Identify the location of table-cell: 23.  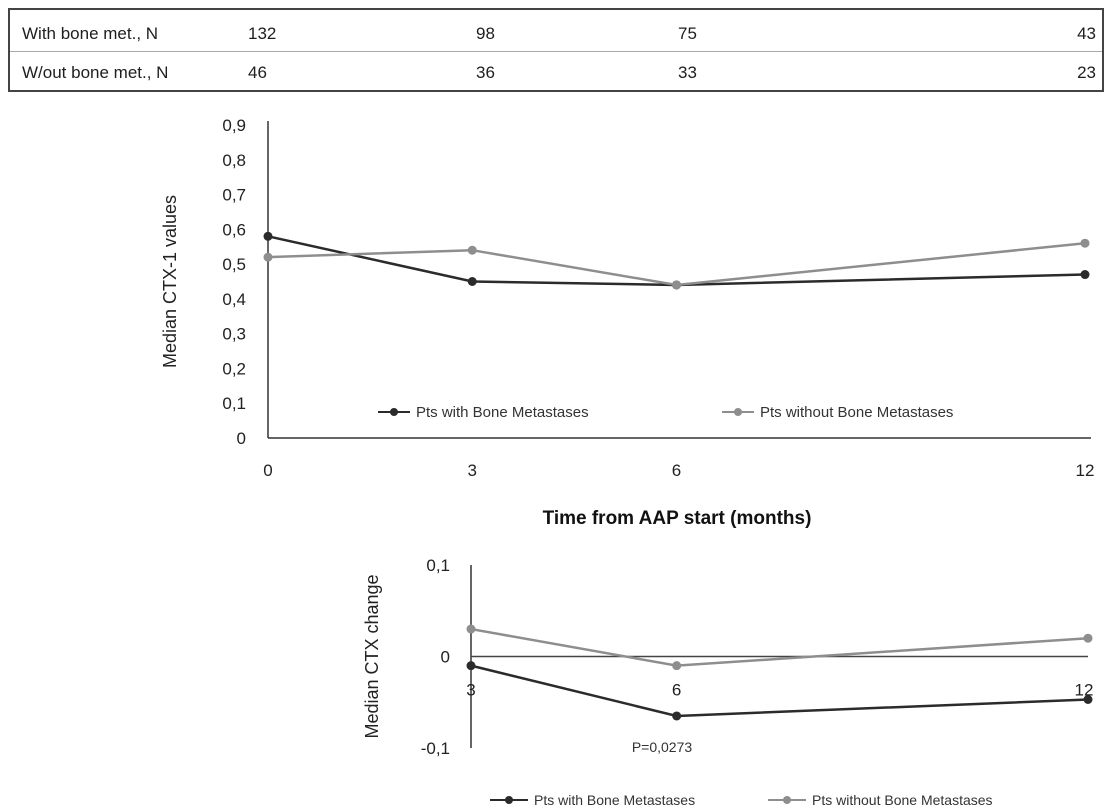
(1086, 72).